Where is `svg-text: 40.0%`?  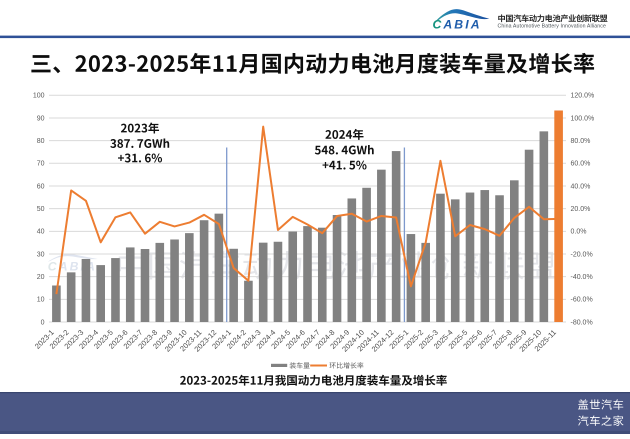 svg-text: 40.0% is located at coordinates (581, 186).